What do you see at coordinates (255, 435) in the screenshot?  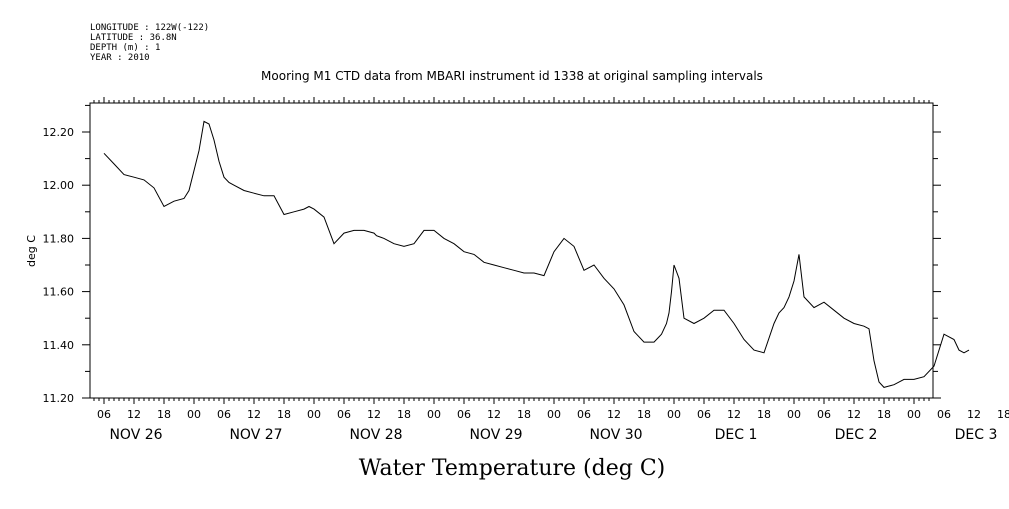 I see `x-day-label: NOV 27` at bounding box center [255, 435].